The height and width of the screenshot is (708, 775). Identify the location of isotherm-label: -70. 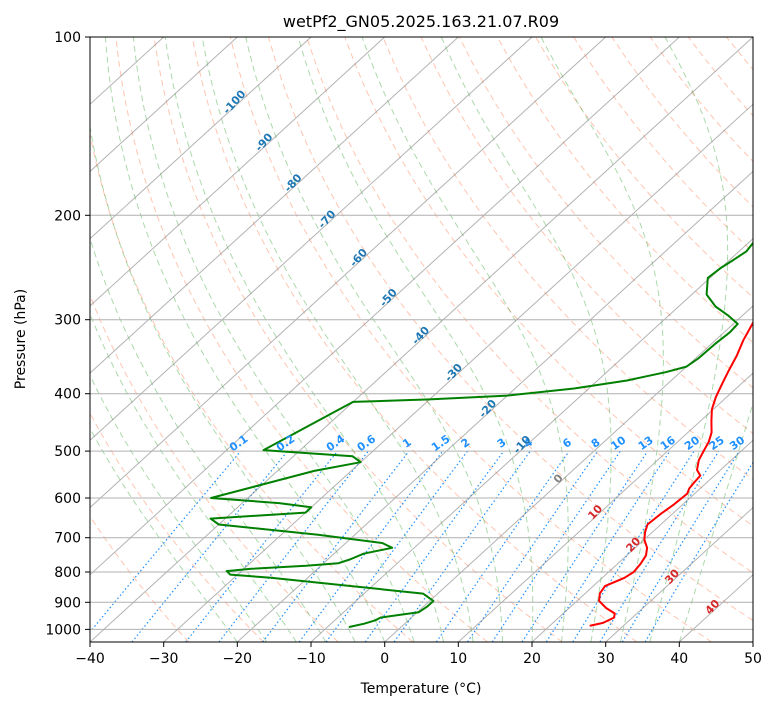
(327, 219).